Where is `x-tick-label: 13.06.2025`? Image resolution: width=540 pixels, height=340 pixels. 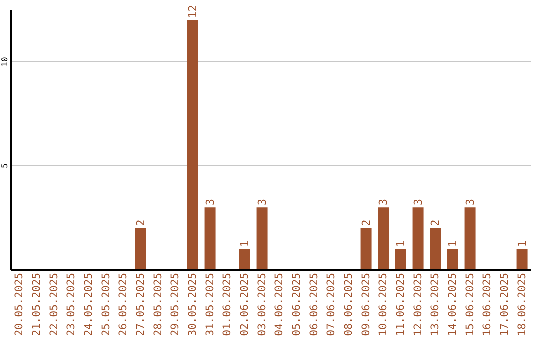 x-tick-label: 13.06.2025 is located at coordinates (436, 304).